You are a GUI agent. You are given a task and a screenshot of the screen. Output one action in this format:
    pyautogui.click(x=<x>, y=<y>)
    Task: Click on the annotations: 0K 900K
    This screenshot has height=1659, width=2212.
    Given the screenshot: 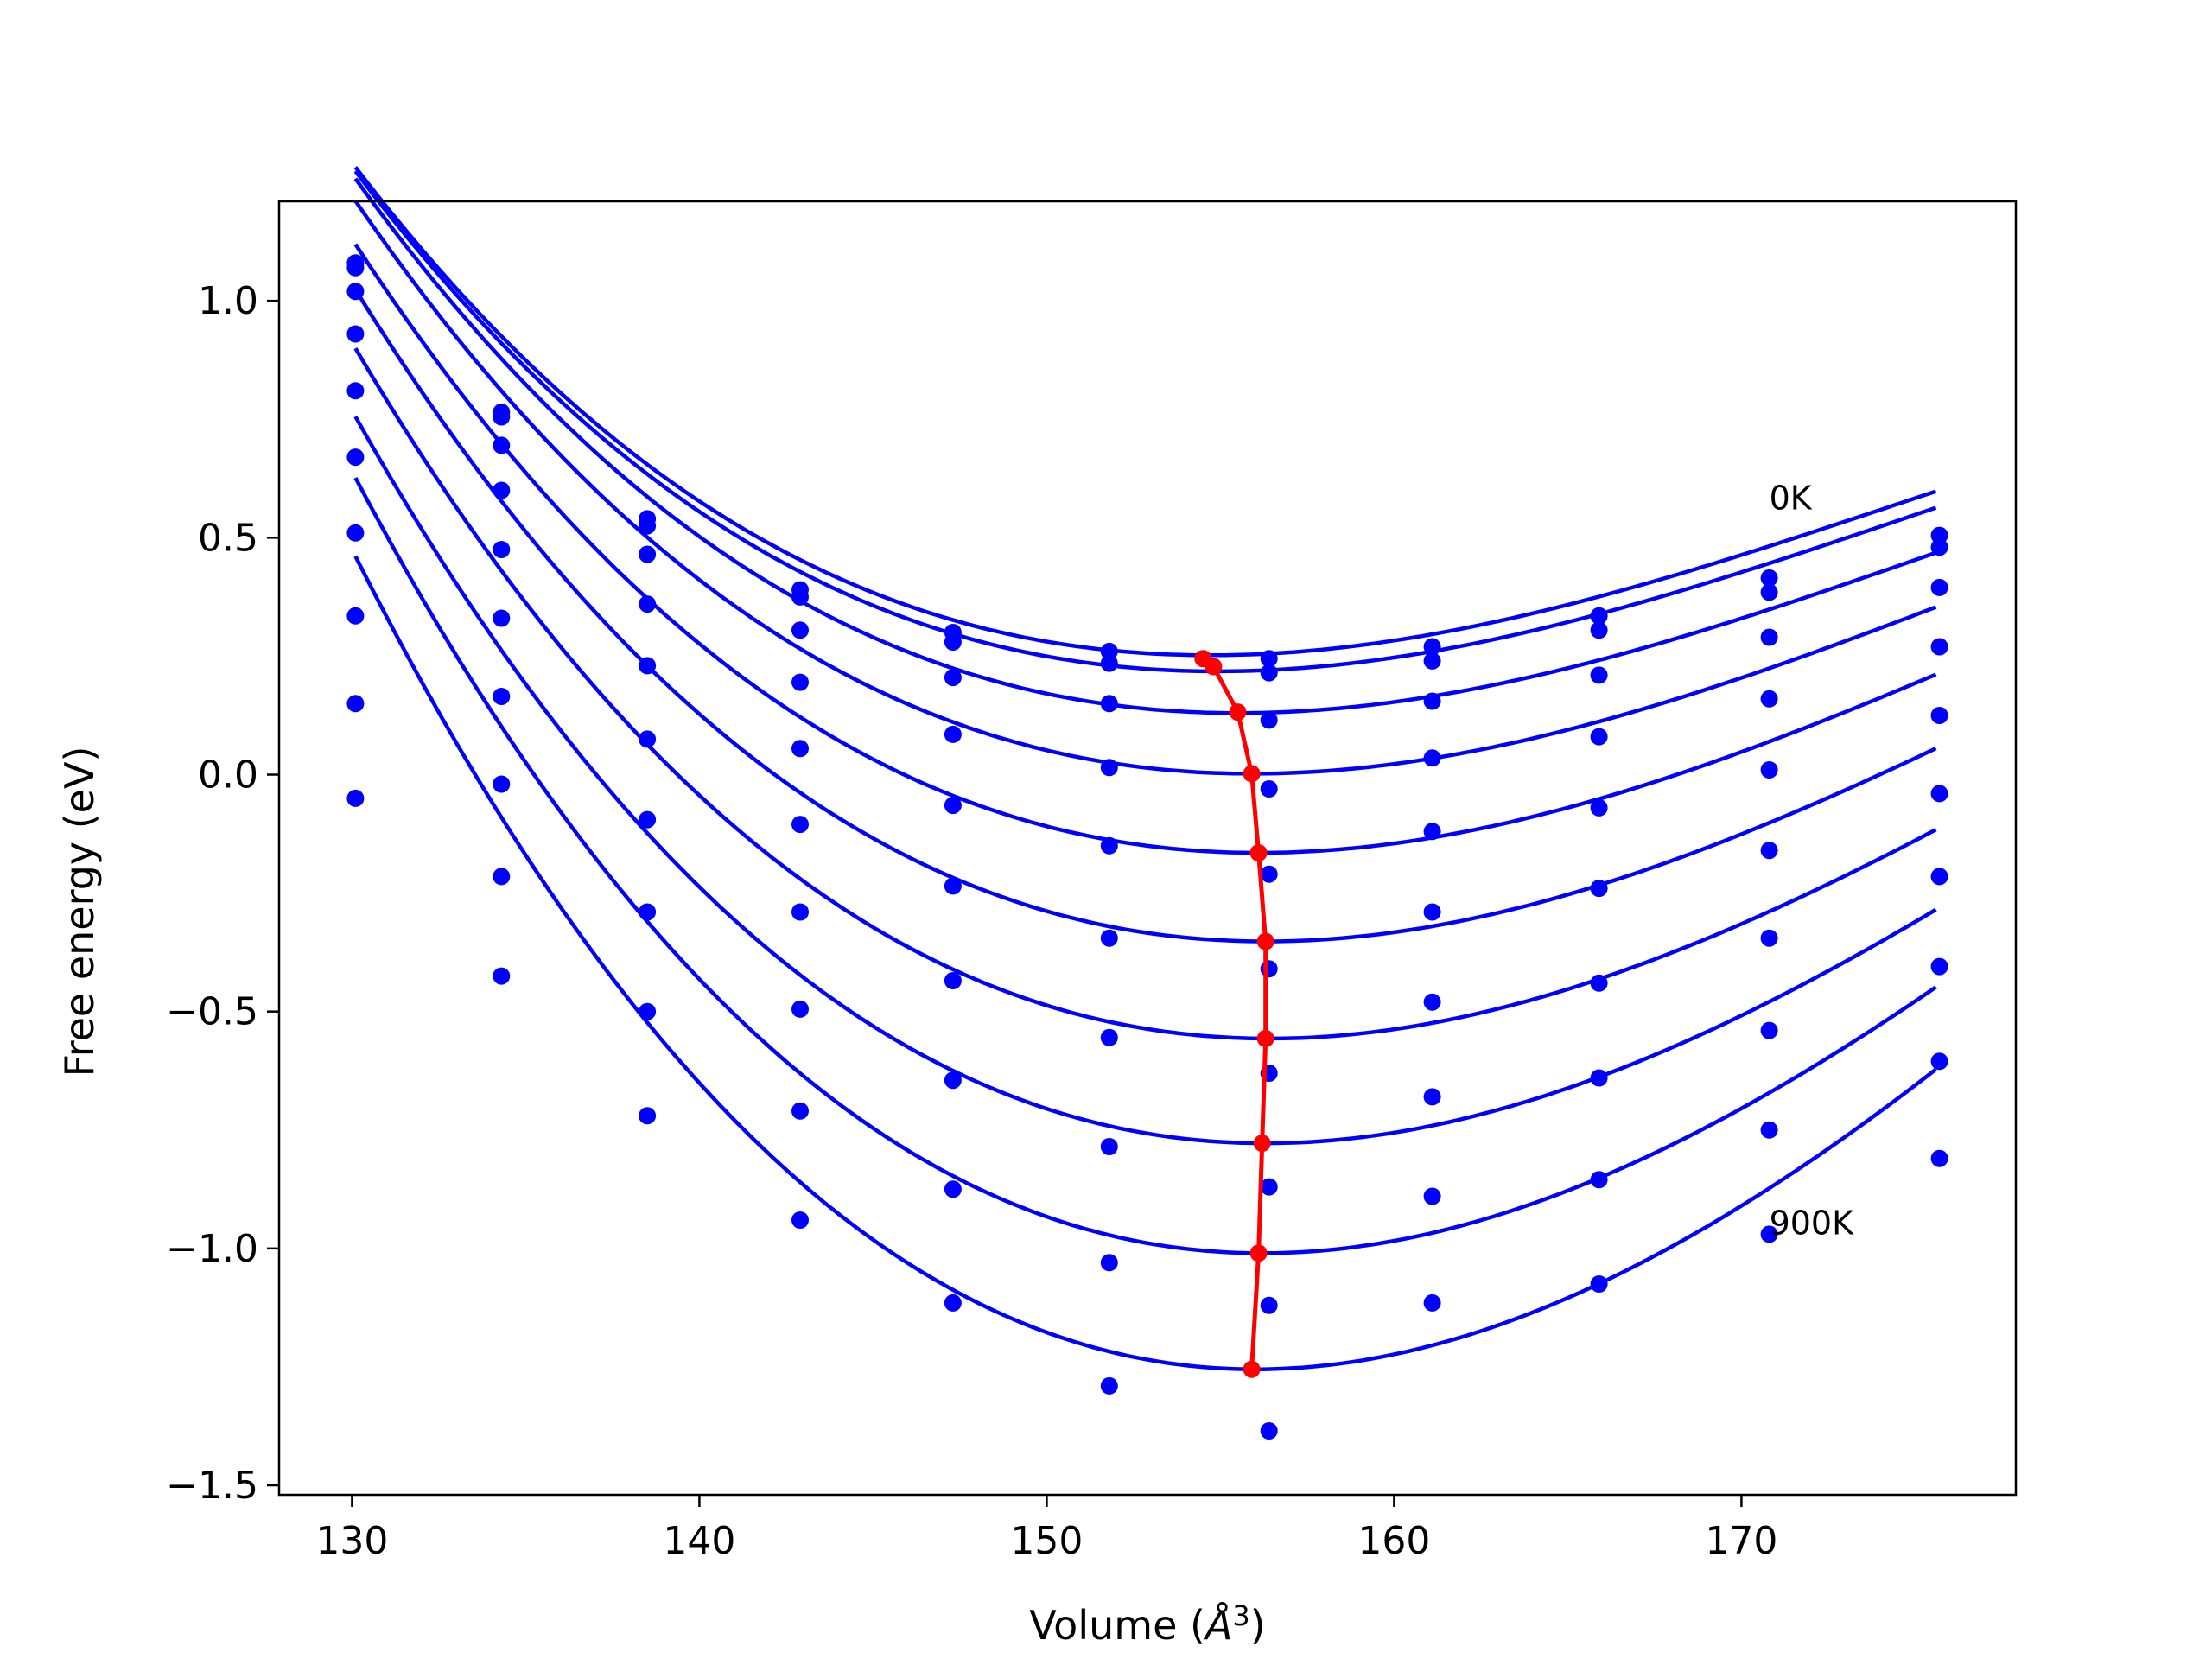 What is the action you would take?
    pyautogui.click(x=1812, y=860)
    